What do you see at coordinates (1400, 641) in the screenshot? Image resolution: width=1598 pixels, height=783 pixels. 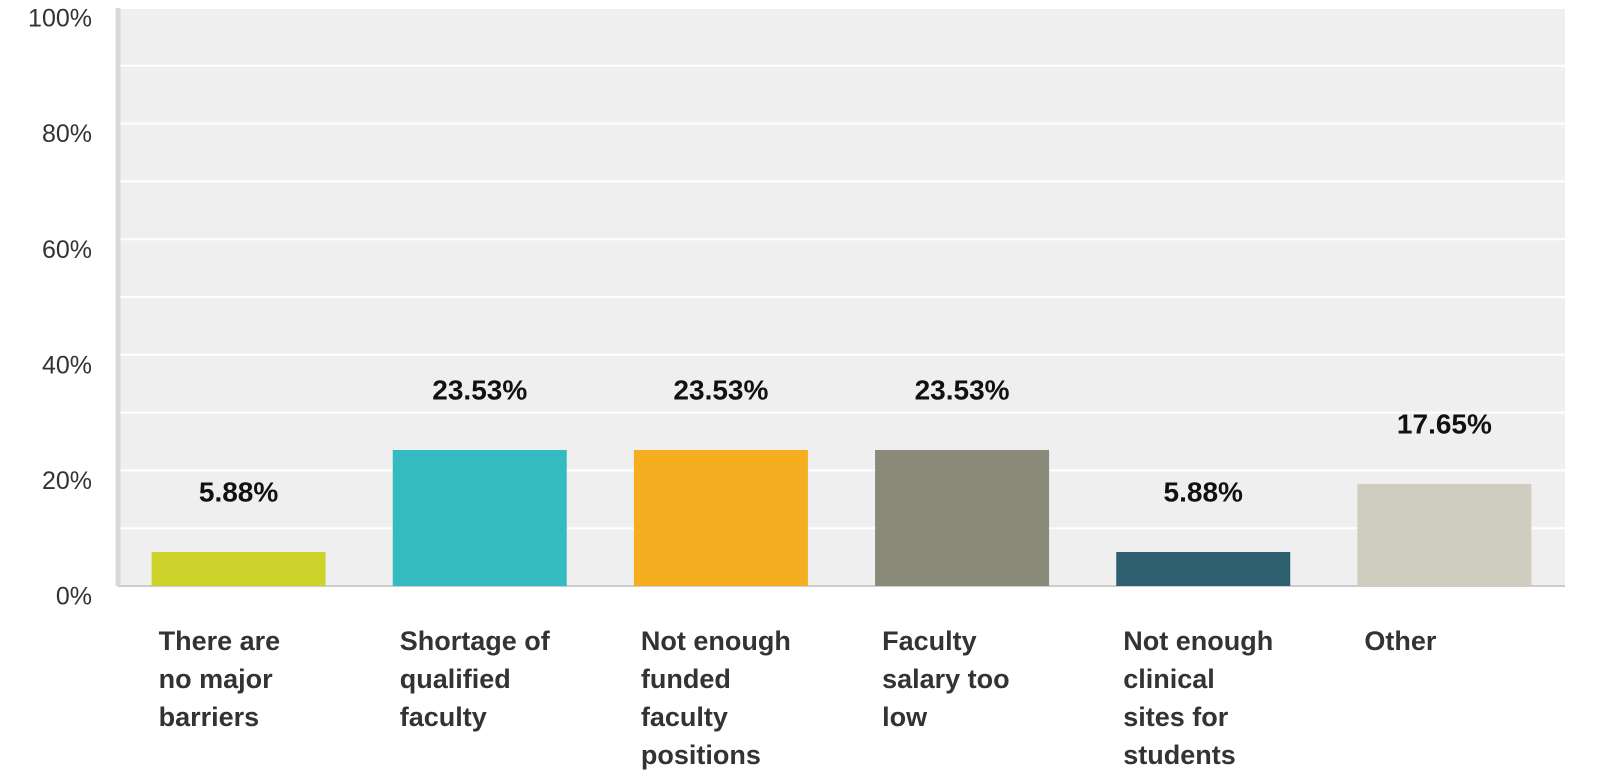 I see `x-tick-label: Other` at bounding box center [1400, 641].